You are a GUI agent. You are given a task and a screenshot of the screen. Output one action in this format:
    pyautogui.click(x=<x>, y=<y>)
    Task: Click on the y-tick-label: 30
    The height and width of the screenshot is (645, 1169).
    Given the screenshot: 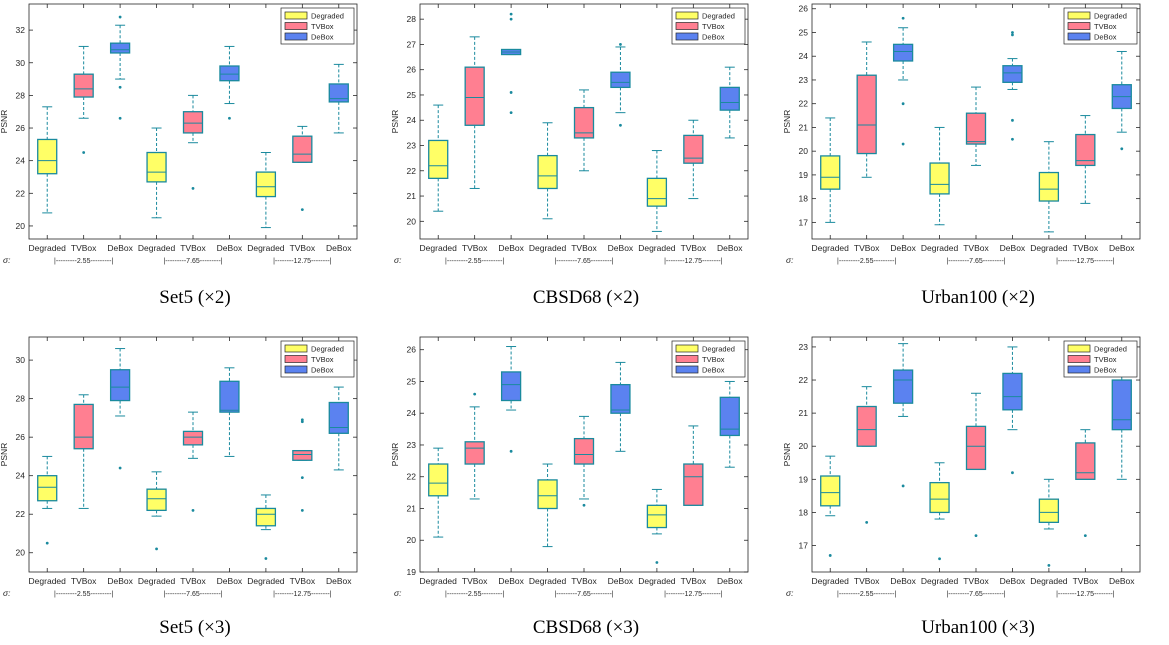 What is the action you would take?
    pyautogui.click(x=21, y=63)
    